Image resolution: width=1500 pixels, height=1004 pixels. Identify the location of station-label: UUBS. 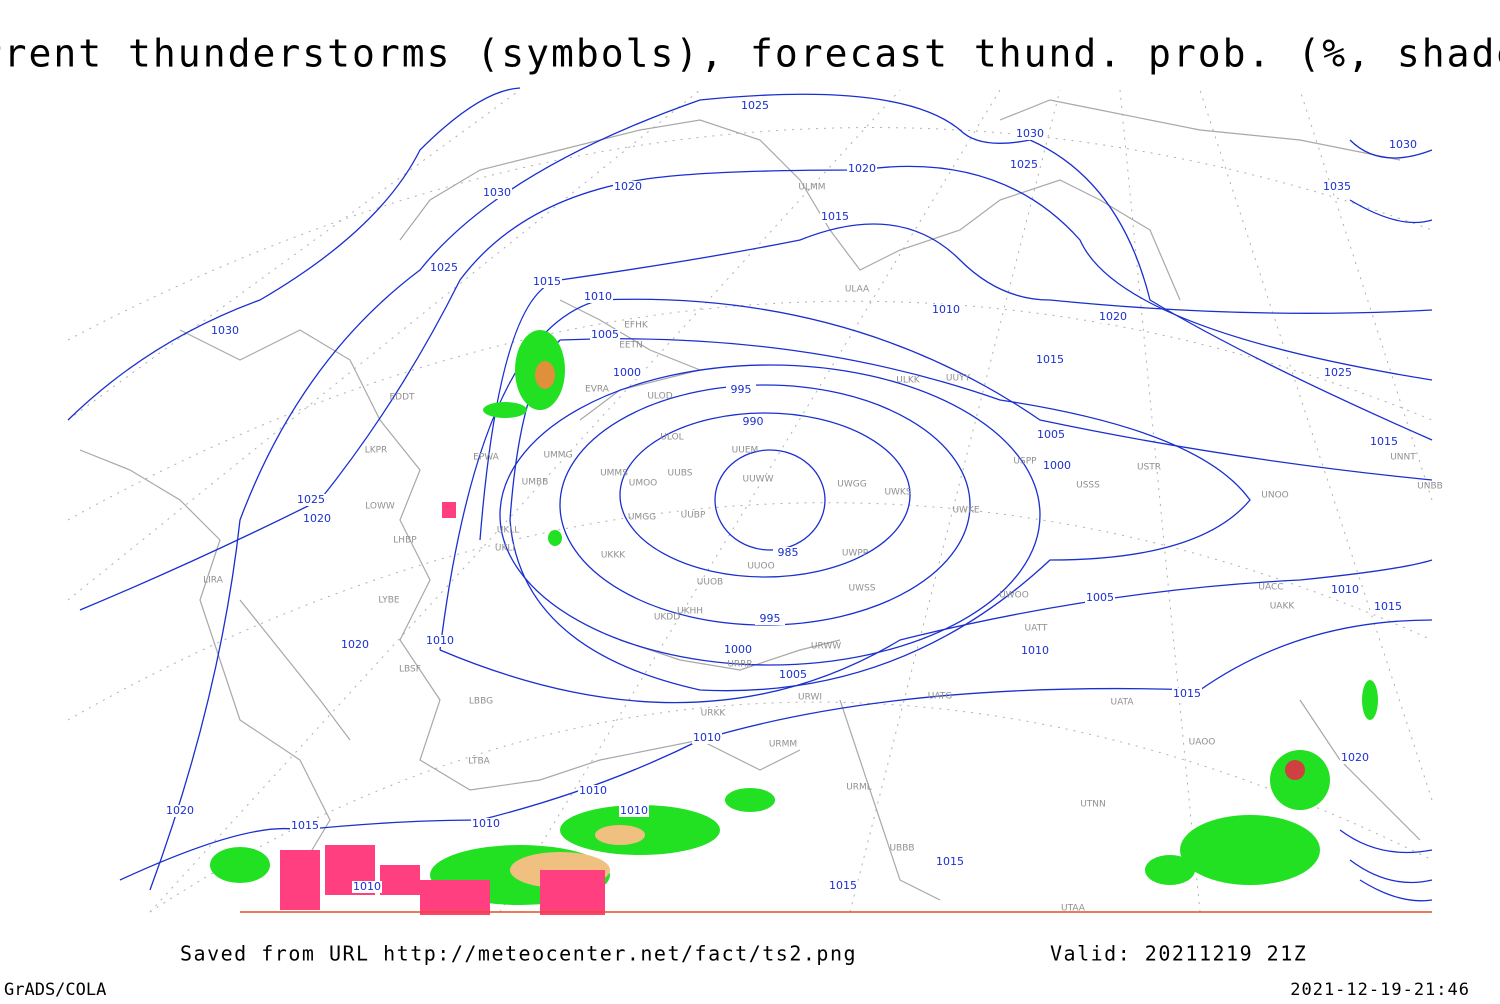
(680, 474).